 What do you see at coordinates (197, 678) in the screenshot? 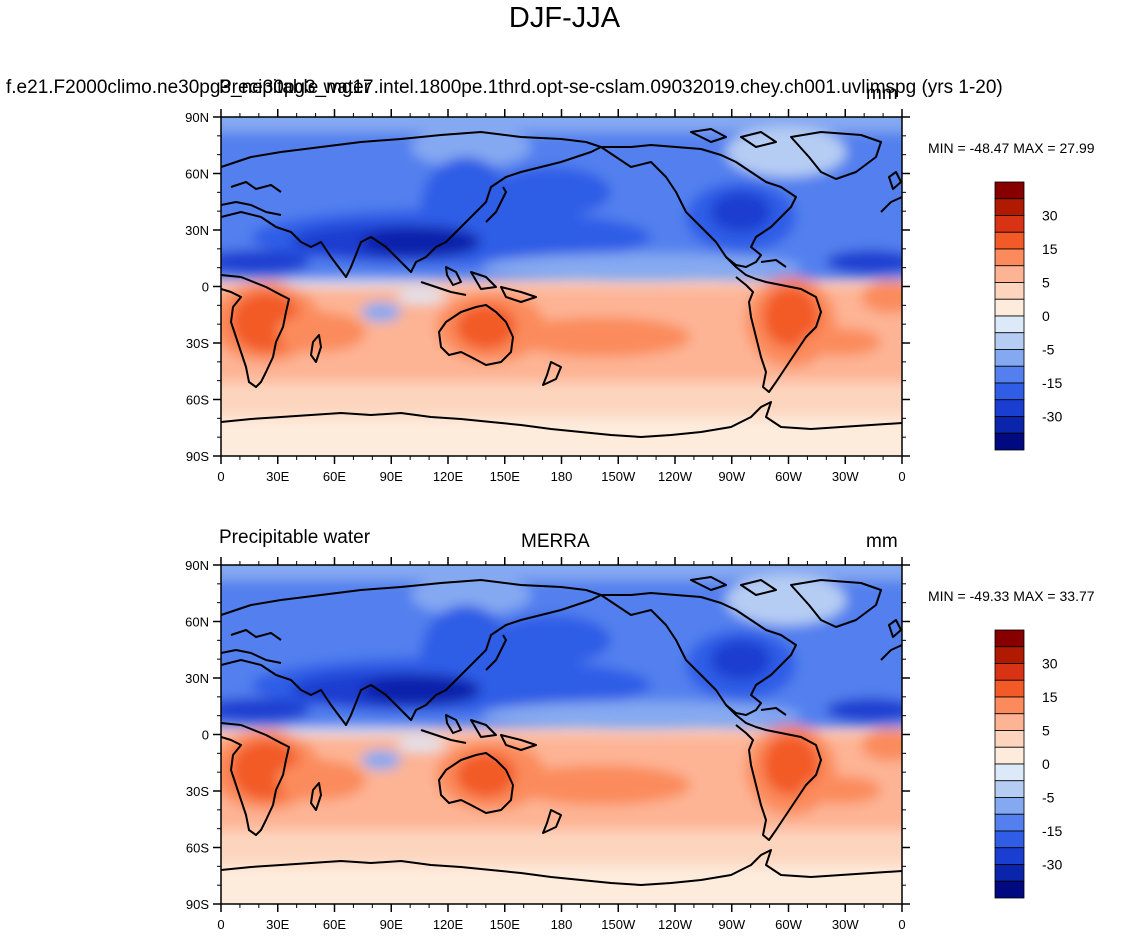
I see `bottom-lat-label: 30N` at bounding box center [197, 678].